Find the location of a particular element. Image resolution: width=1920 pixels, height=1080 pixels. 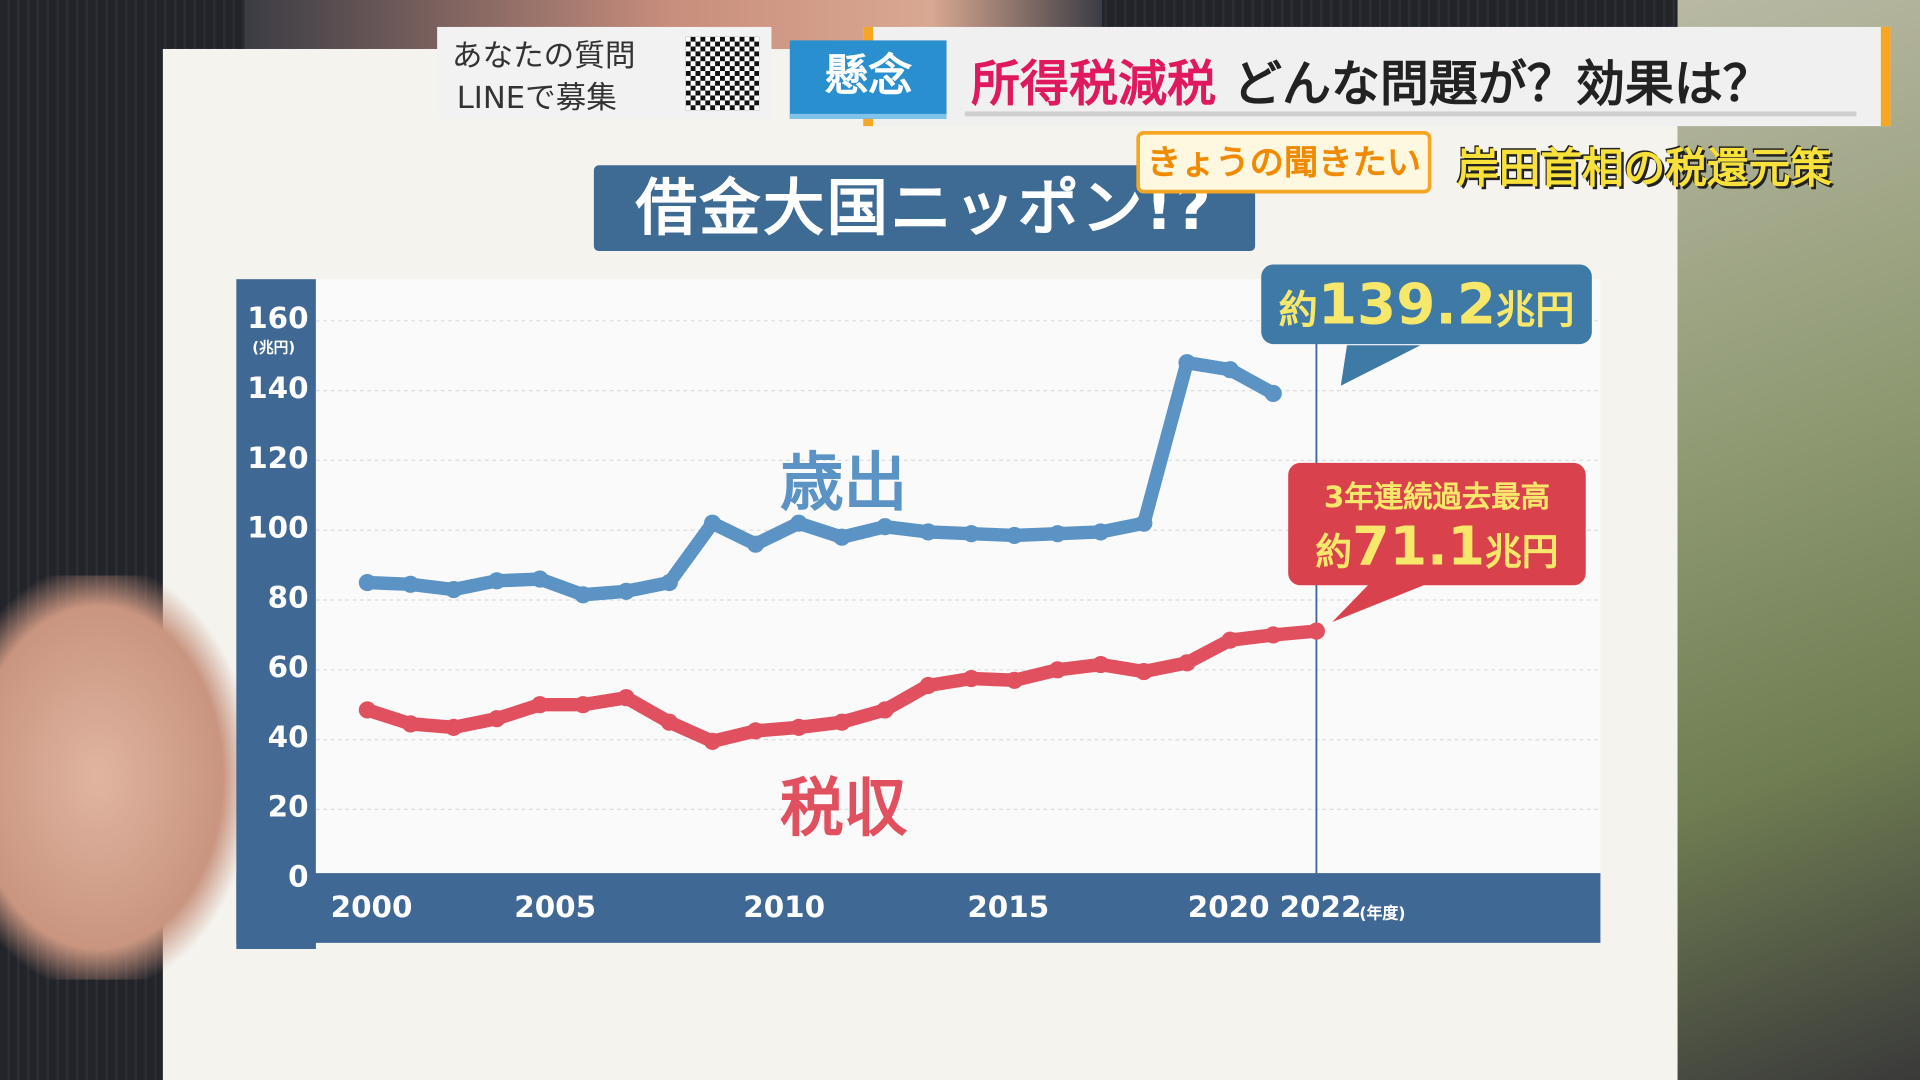

x-tick-label: 2022 is located at coordinates (1320, 907).